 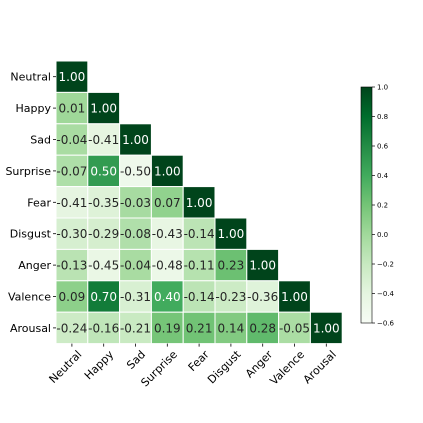 I want to click on cell-value-label: -0.36, so click(x=262, y=297).